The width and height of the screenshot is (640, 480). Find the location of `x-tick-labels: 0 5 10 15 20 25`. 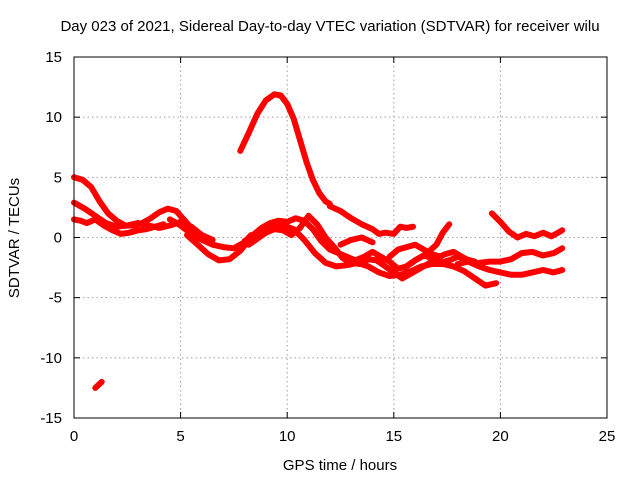

x-tick-labels: 0 5 10 15 20 25 is located at coordinates (343, 436).